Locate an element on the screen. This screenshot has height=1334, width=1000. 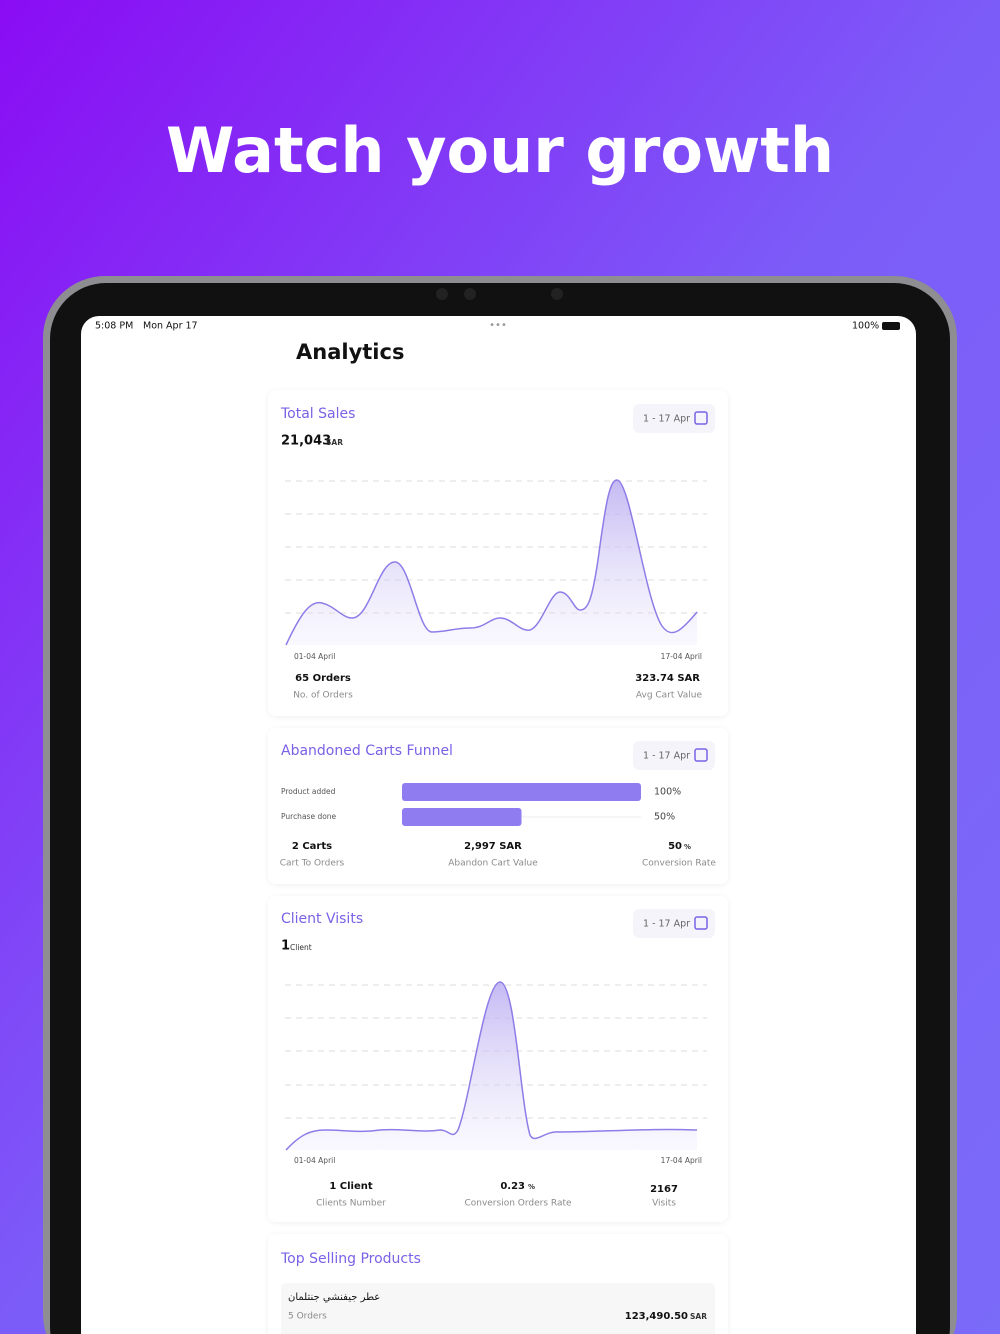
stat-label: Cart To Orders is located at coordinates (312, 864).